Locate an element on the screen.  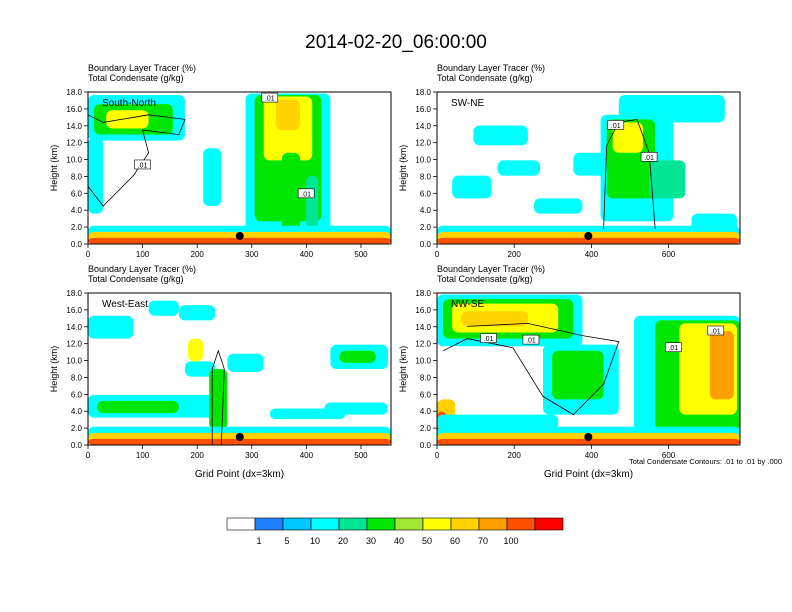
colorbar: 1 5 10 20 30 40 50 60 70 100 is located at coordinates (395, 531).